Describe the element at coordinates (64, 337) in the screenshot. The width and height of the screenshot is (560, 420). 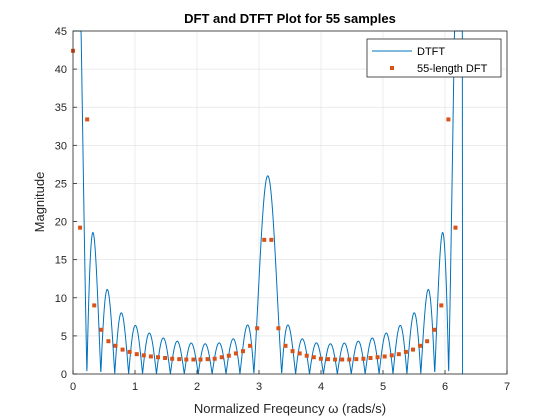
I see `y-tick-label: 5` at that location.